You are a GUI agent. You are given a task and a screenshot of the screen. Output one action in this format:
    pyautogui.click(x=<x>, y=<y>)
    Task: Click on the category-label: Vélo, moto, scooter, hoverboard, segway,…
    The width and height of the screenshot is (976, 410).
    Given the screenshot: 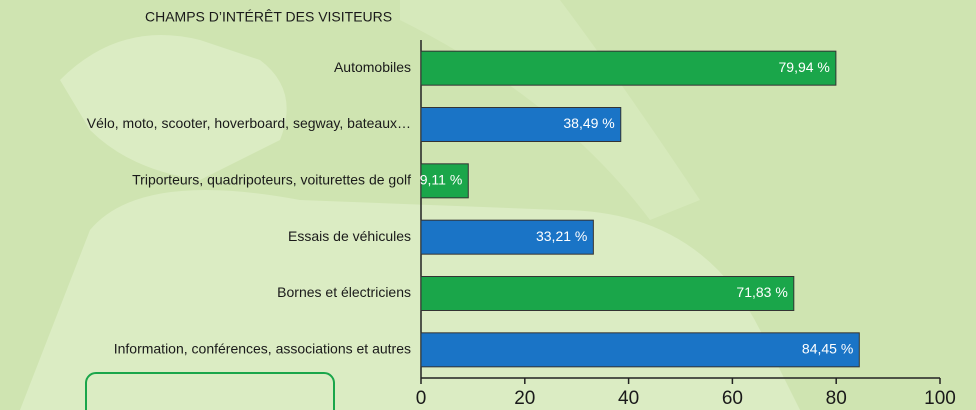 What is the action you would take?
    pyautogui.click(x=249, y=123)
    